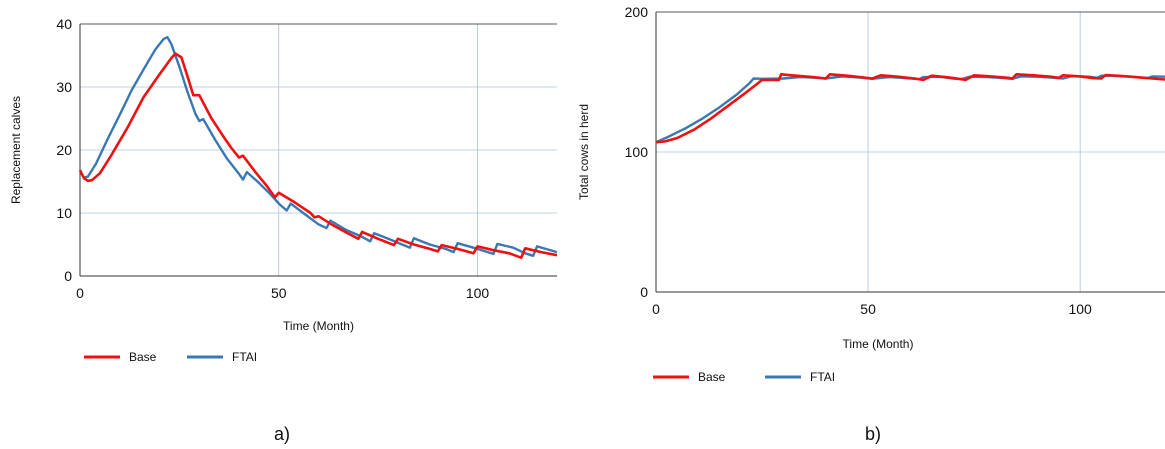 This screenshot has width=1165, height=449. What do you see at coordinates (16, 150) in the screenshot?
I see `y-axis-label: Replacement calves` at bounding box center [16, 150].